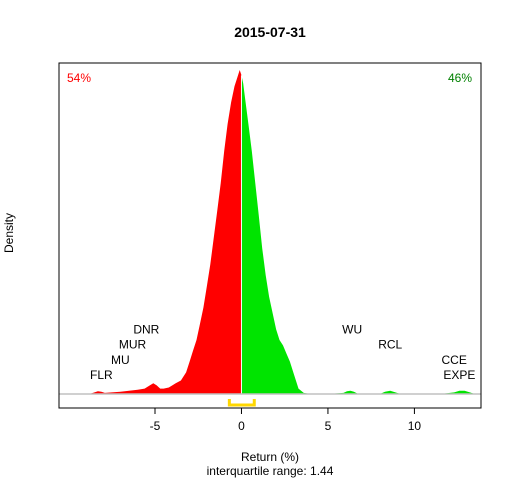 The width and height of the screenshot is (512, 480). Describe the element at coordinates (101, 375) in the screenshot. I see `stock-label: FLR` at that location.